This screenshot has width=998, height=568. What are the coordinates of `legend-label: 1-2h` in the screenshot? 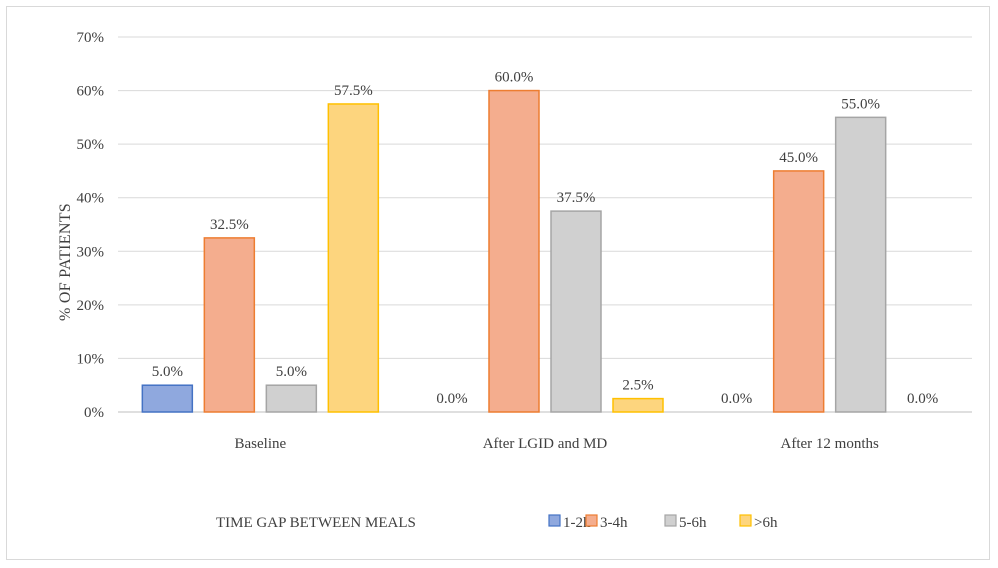 It's located at (577, 523).